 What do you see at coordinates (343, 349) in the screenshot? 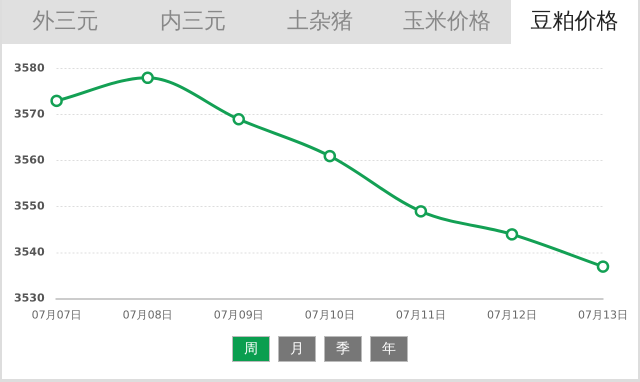
I see `text: 季` at bounding box center [343, 349].